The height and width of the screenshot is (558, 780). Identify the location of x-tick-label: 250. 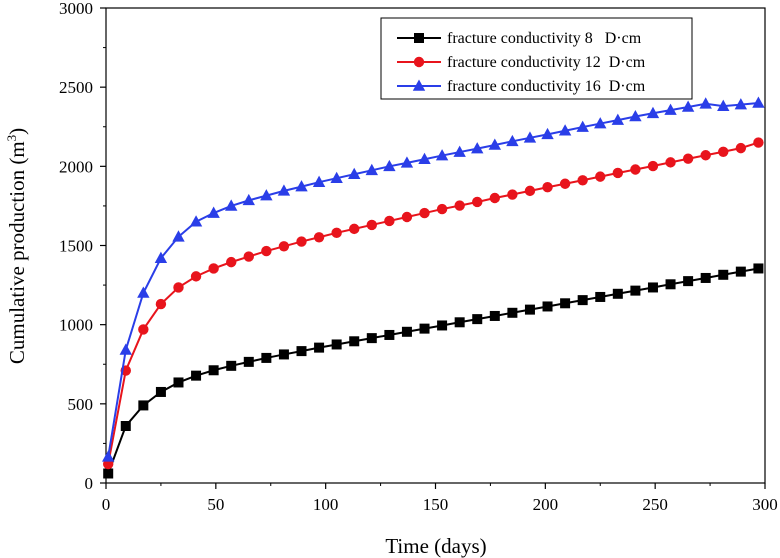
(655, 504).